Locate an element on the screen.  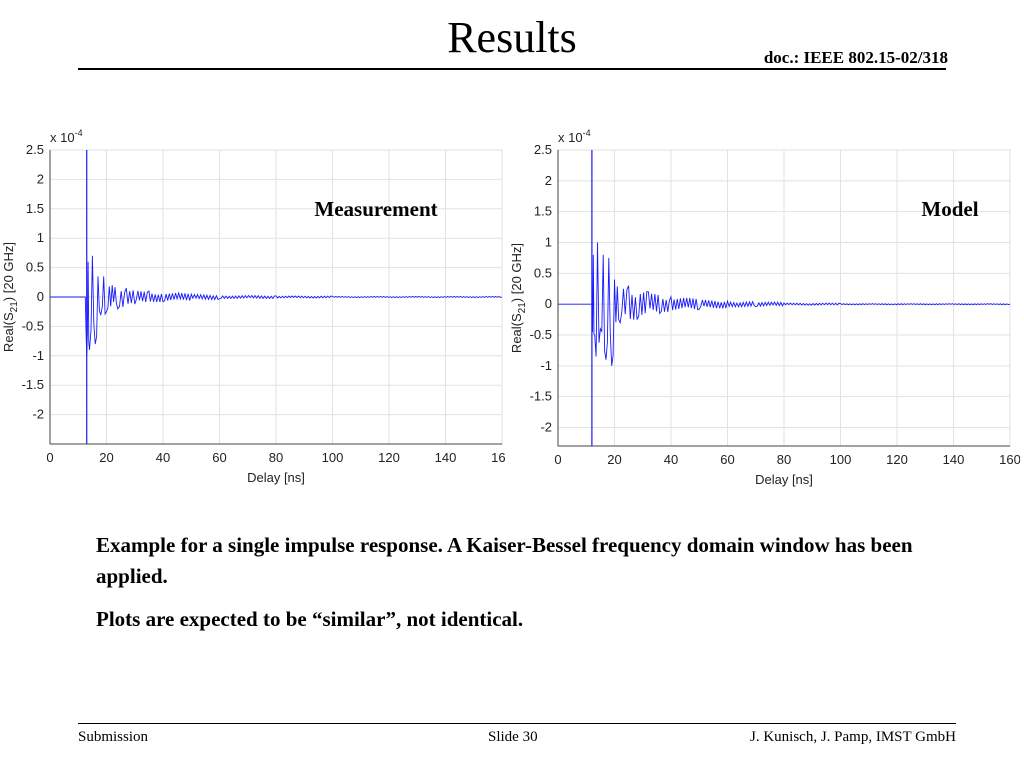
header-rule is located at coordinates (512, 69).